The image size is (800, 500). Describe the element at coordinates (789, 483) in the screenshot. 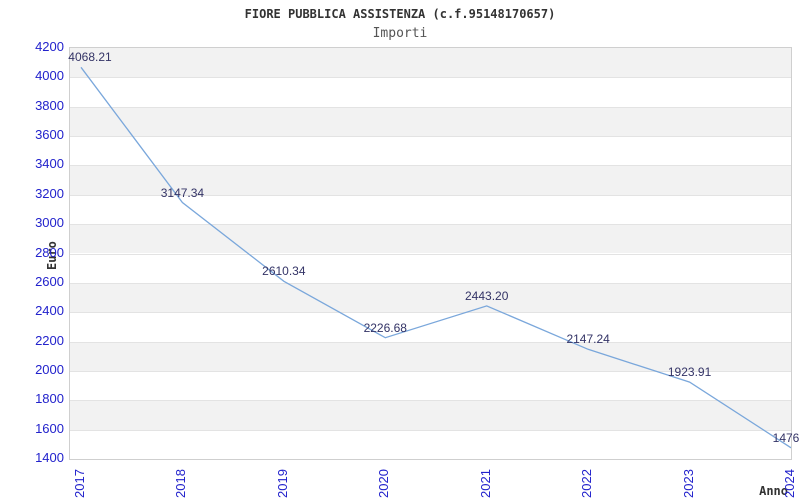

I see `x-tick-label: 2024` at that location.